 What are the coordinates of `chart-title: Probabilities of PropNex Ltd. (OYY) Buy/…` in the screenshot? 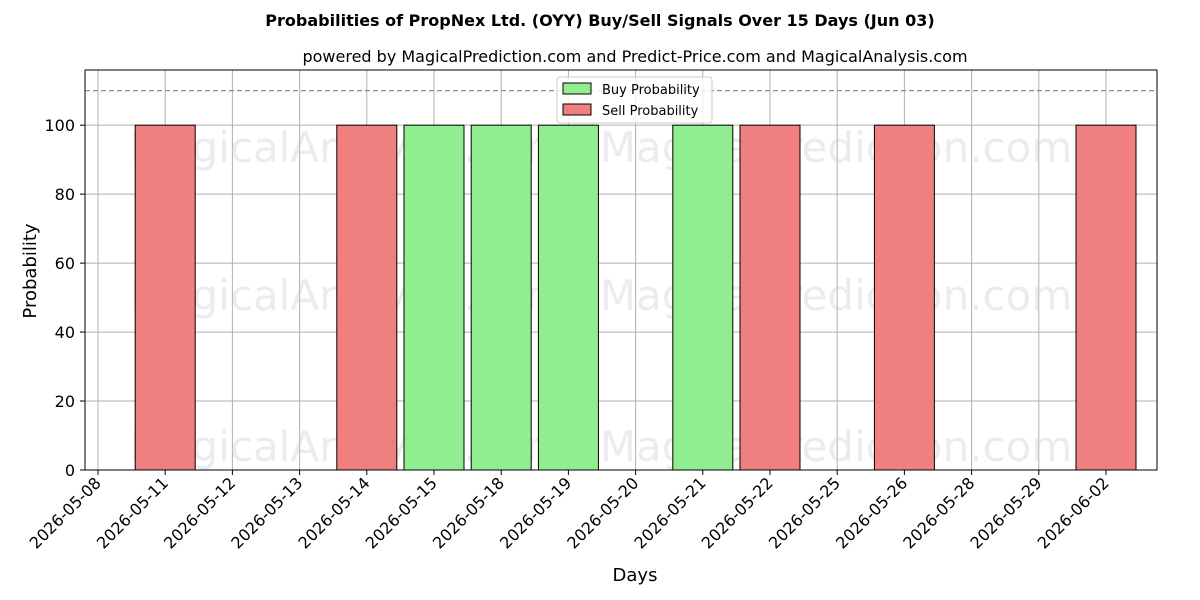 It's located at (599, 20).